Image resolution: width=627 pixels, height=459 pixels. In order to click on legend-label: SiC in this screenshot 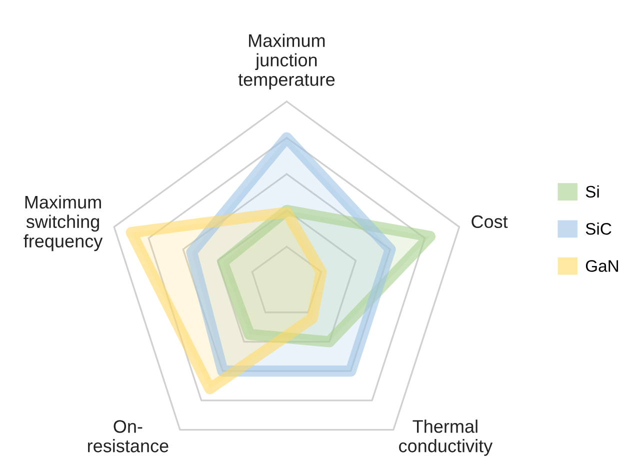, I will do `click(599, 228)`.